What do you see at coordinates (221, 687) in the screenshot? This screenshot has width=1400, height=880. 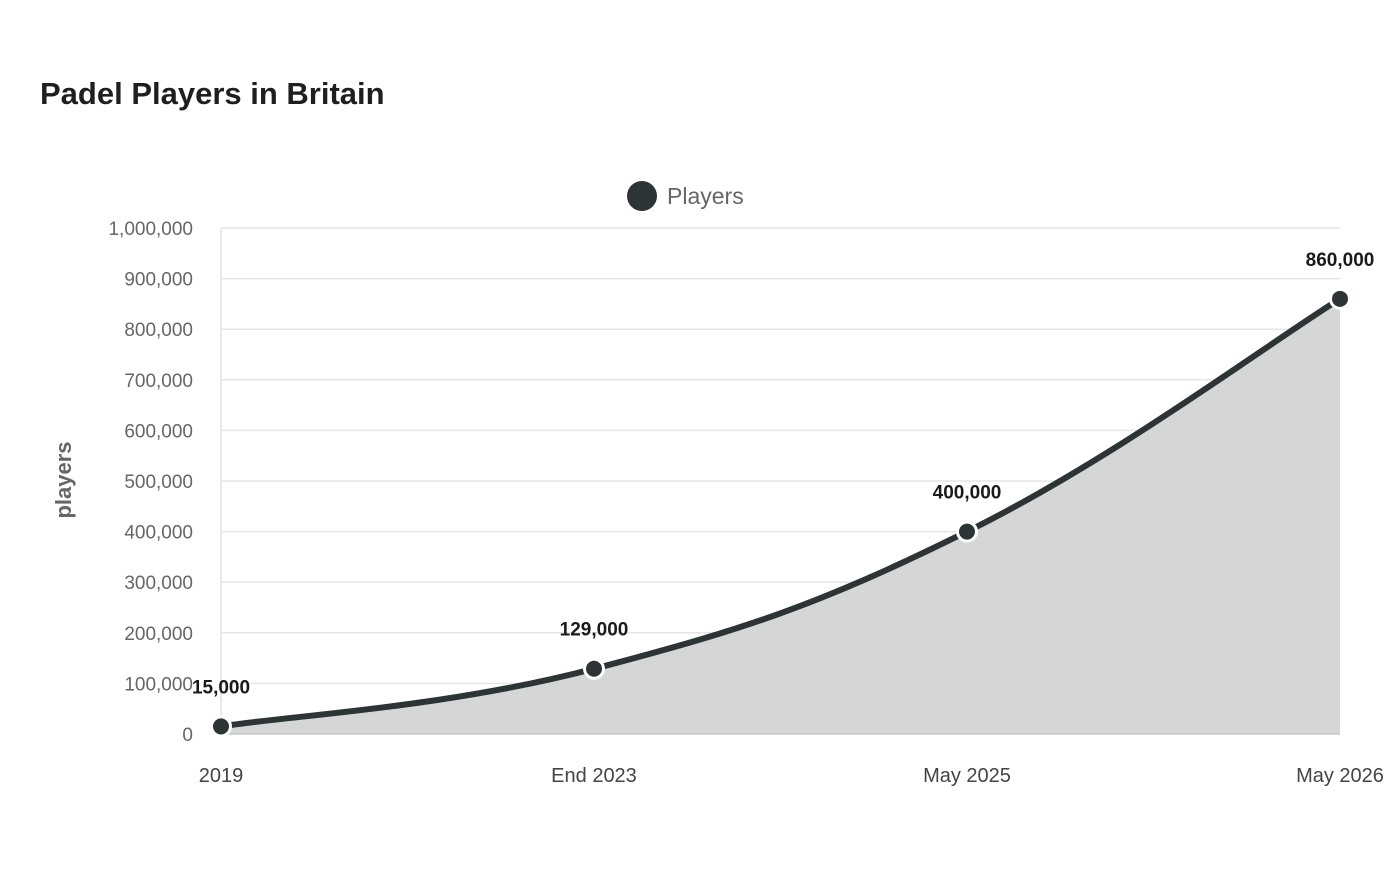 I see `data-label: 15,000` at bounding box center [221, 687].